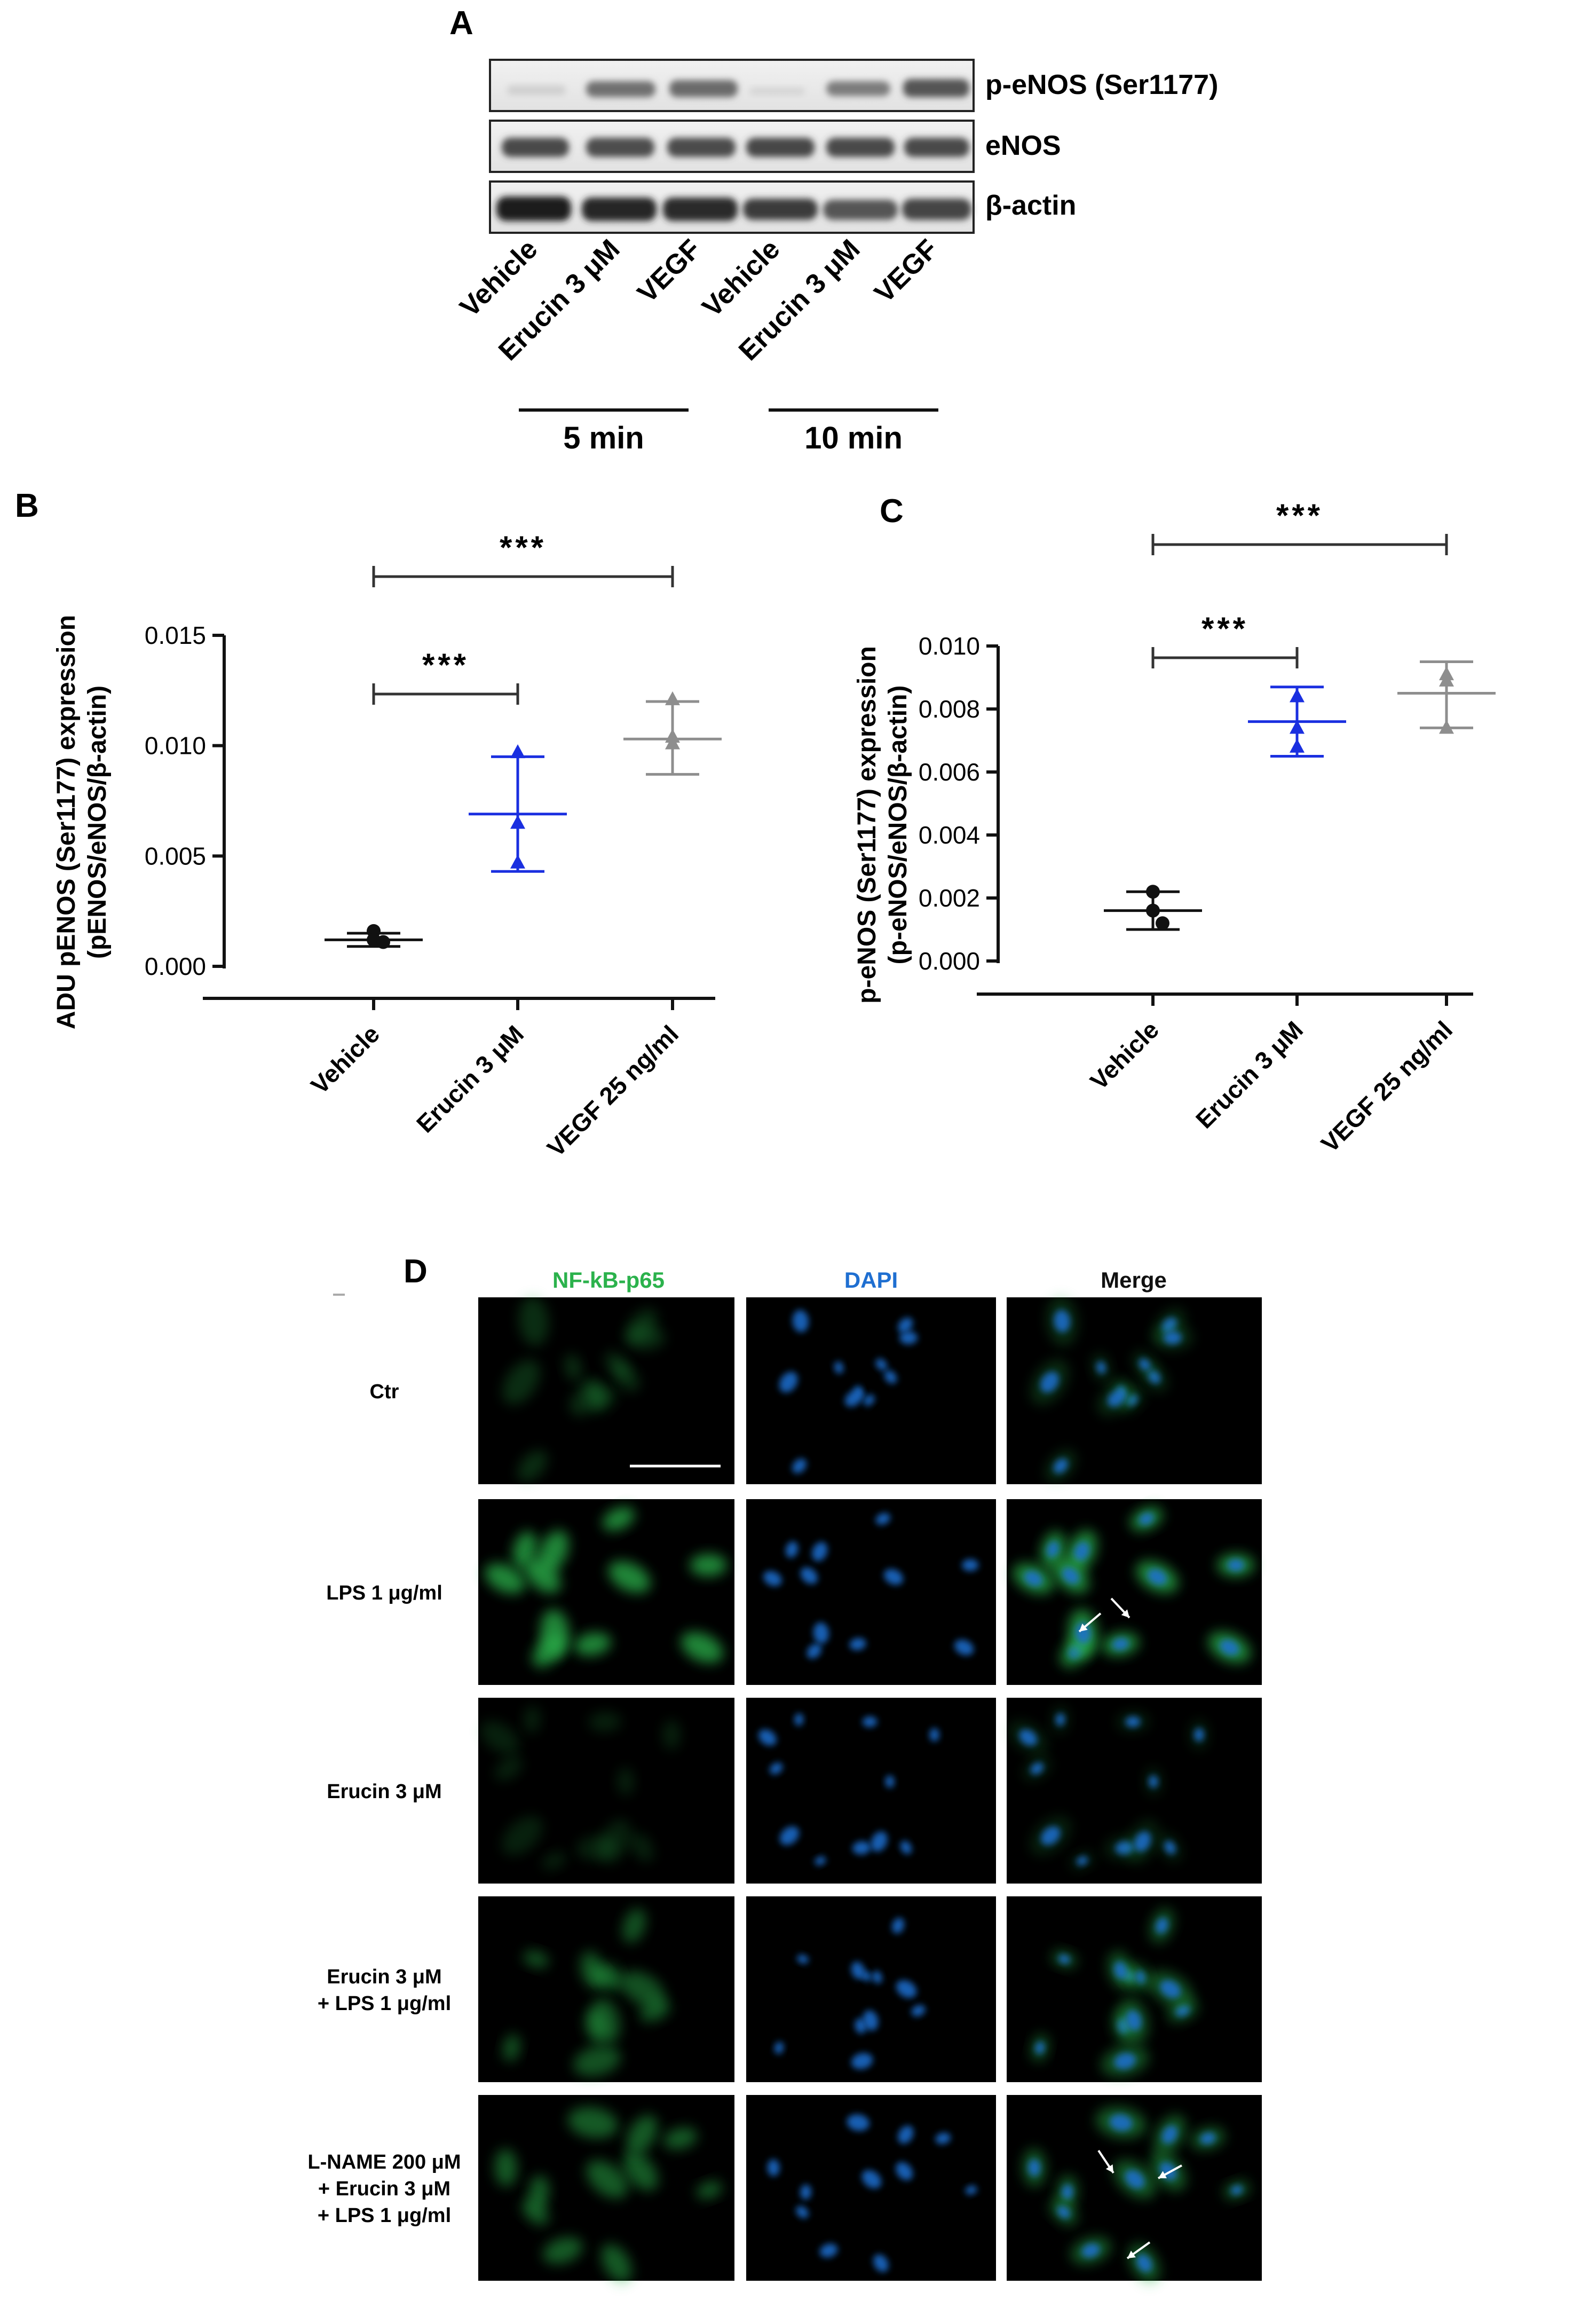 This screenshot has height=2324, width=1581. What do you see at coordinates (176, 856) in the screenshot?
I see `y-tick-label: 0.005` at bounding box center [176, 856].